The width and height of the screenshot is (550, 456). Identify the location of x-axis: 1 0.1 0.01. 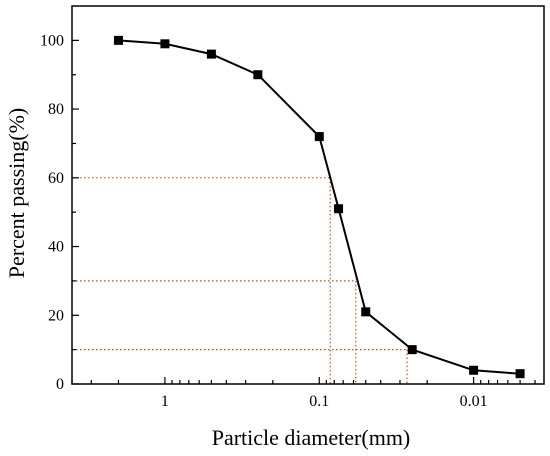
(303, 393).